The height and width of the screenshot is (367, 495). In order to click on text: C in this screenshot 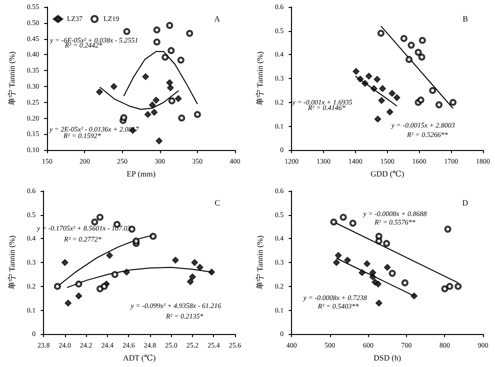, I will do `click(217, 203)`.